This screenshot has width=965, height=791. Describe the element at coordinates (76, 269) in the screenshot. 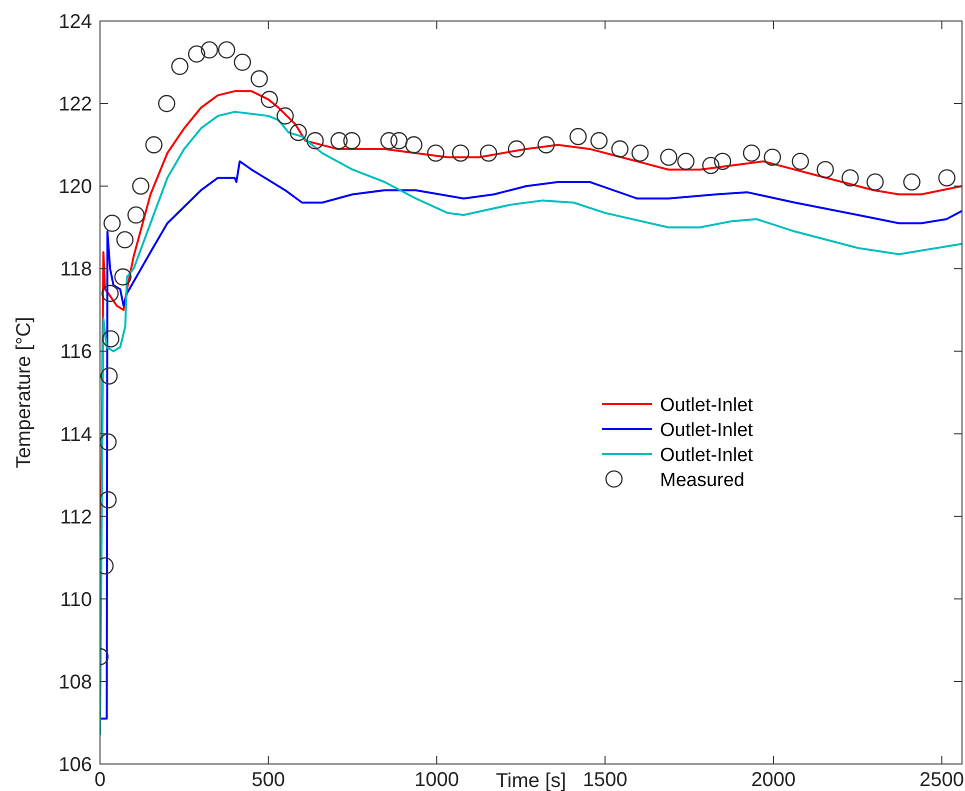

I see `y-tick-label: 118` at that location.